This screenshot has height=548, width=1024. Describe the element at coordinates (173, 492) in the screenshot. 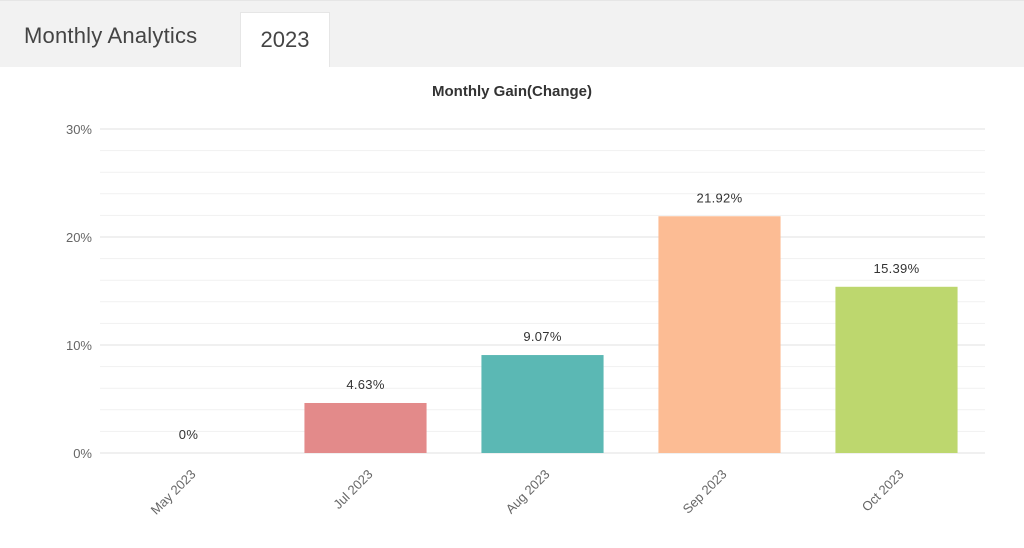

I see `x-tick-label: May 2023` at that location.